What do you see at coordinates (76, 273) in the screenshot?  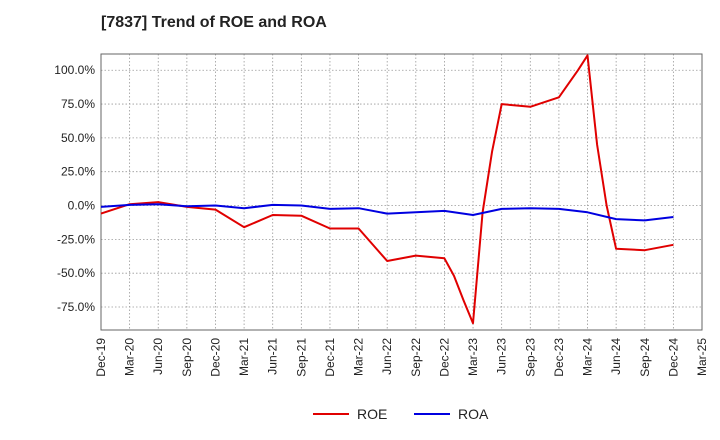 I see `y-tick-label: -50.0%` at bounding box center [76, 273].